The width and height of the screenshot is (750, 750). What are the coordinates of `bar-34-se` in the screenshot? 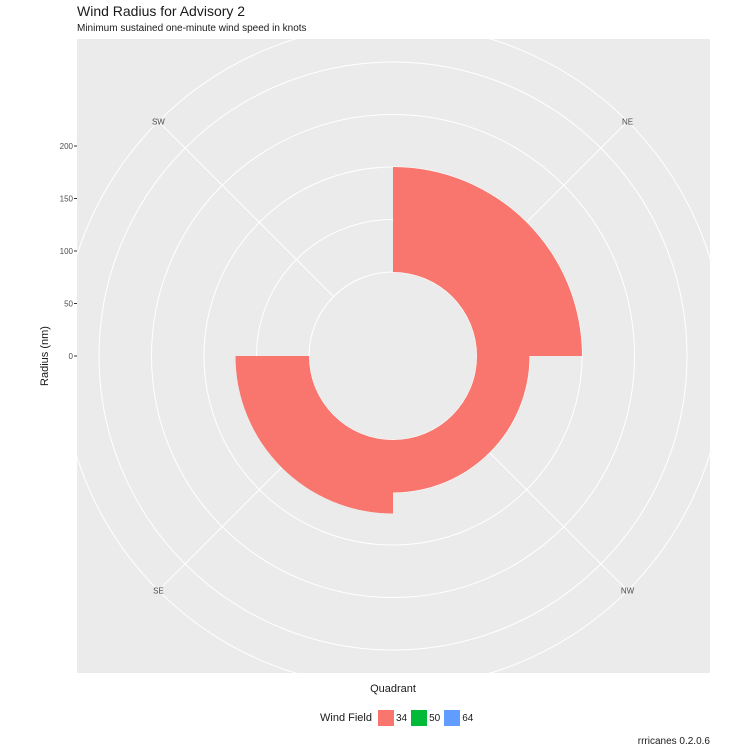 It's located at (314, 435).